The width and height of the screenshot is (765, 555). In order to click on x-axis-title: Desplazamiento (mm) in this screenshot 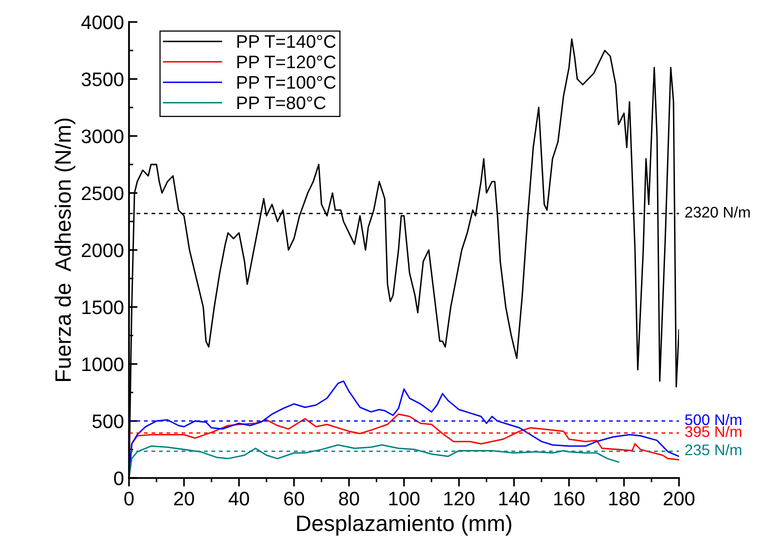, I will do `click(404, 525)`.